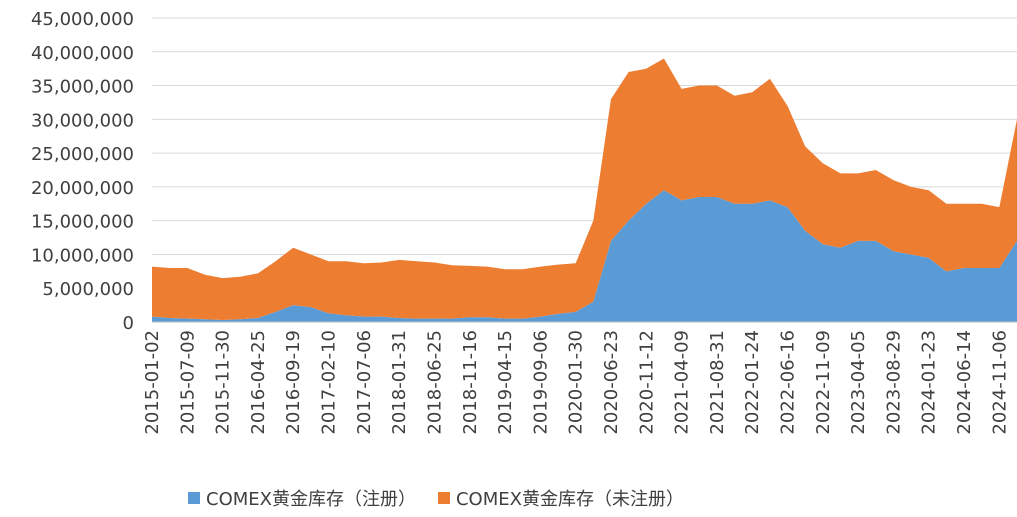 The image size is (1017, 517). Describe the element at coordinates (570, 499) in the screenshot. I see `legend-label: COMEX黄金库存（未注册）` at that location.